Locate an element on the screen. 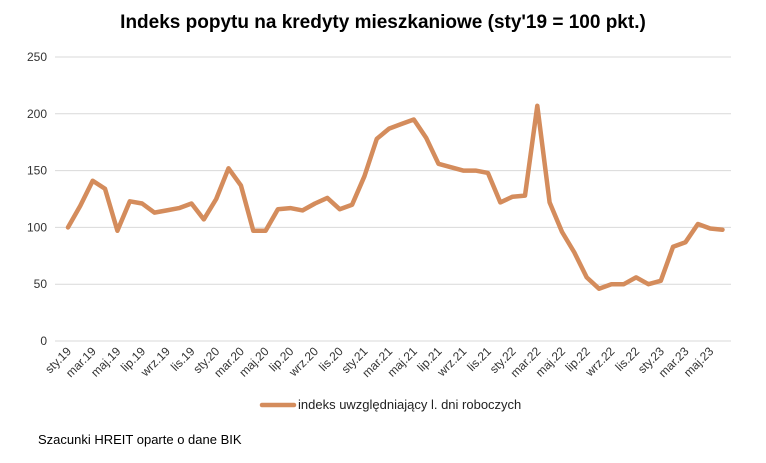 The image size is (766, 463). legend-label: indeks uwzględniający l. dni roboczych is located at coordinates (409, 404).